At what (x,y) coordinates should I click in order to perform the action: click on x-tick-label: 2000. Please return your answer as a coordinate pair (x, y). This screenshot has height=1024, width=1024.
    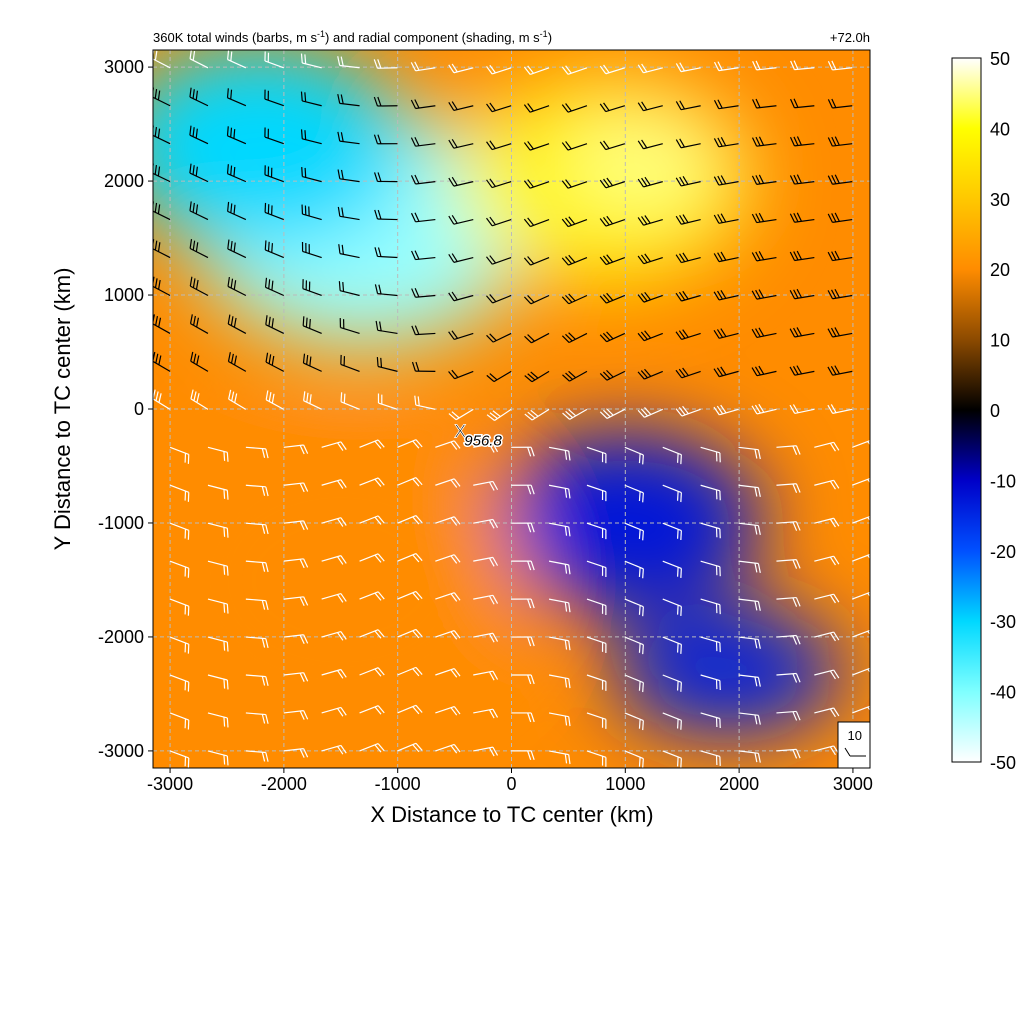
    Looking at the image, I should click on (739, 784).